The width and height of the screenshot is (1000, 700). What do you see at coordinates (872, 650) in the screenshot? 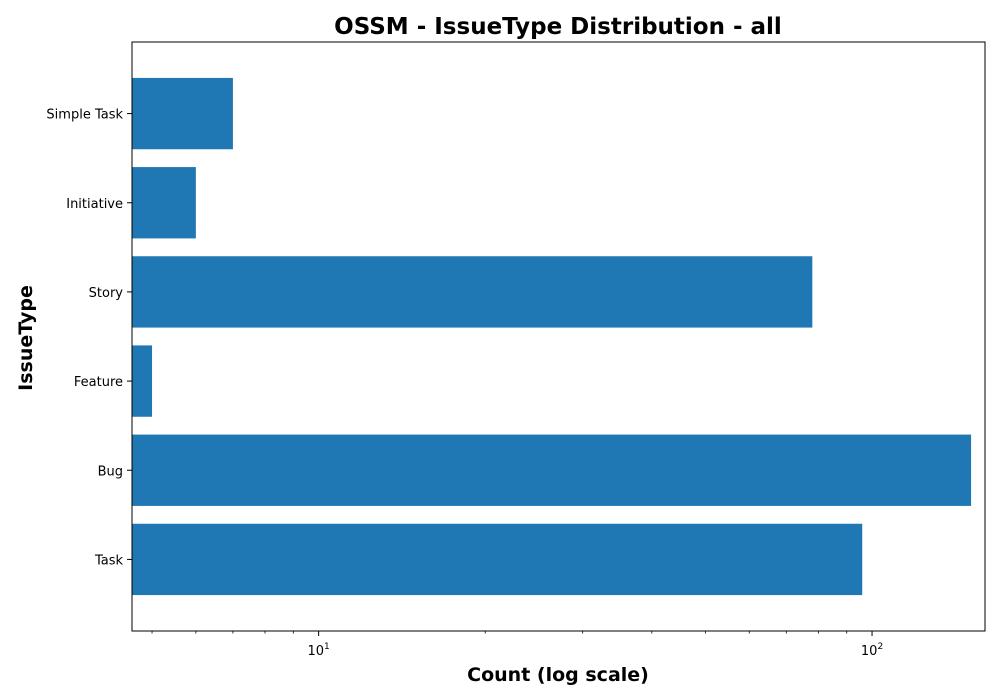
I see `x-tick-label: 10²` at bounding box center [872, 650].